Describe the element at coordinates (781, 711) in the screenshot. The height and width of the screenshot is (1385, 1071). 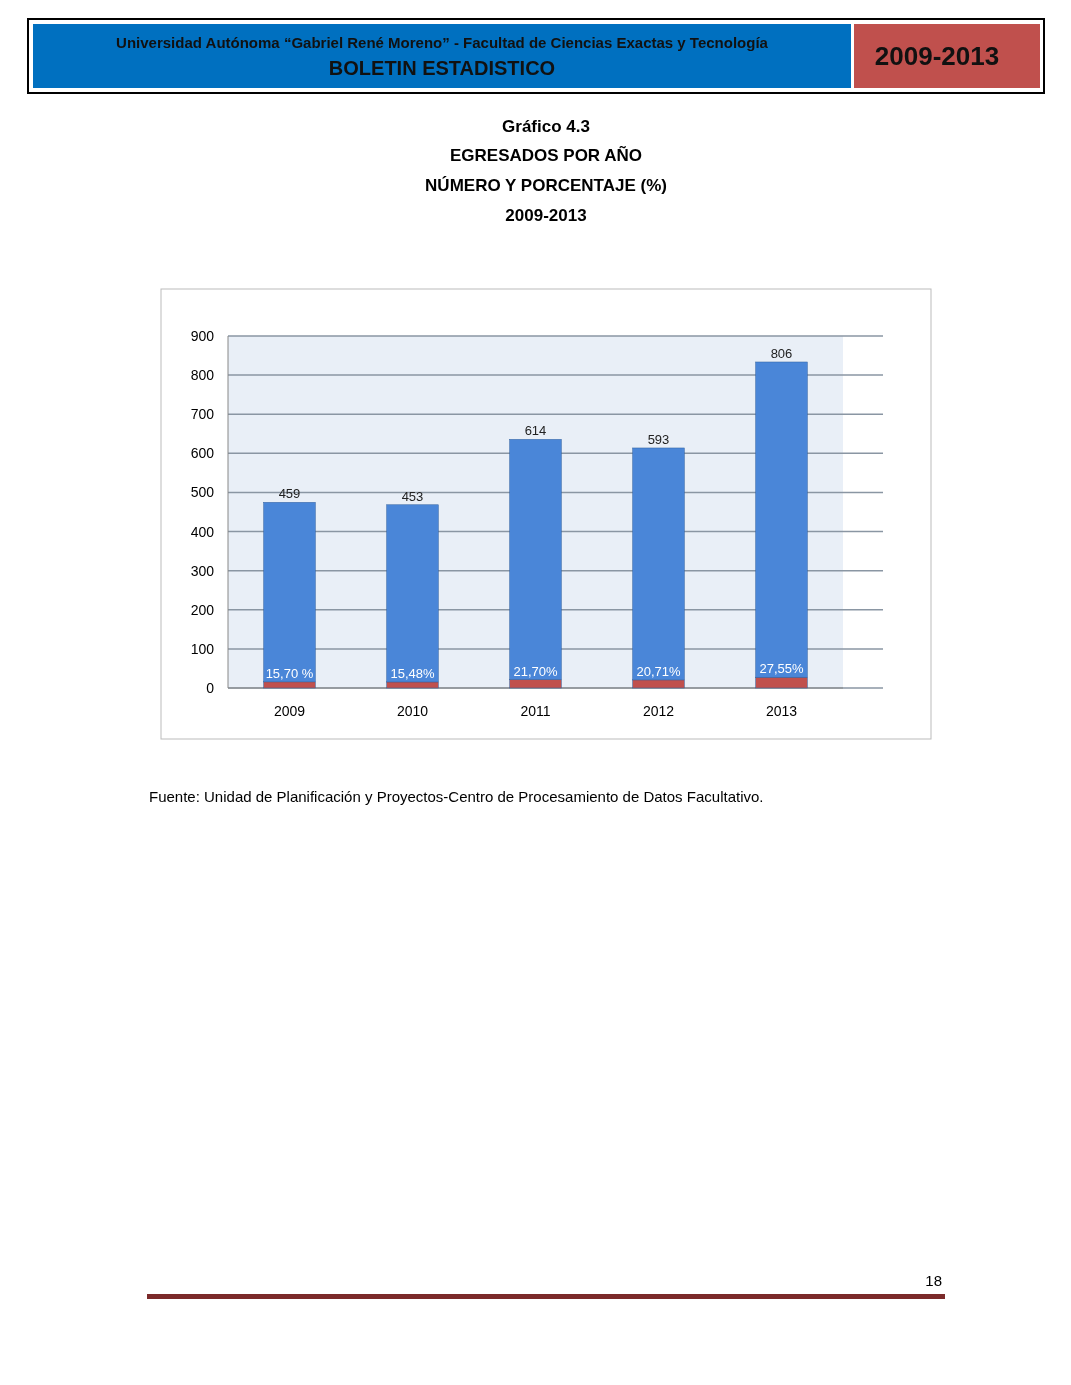
I see `x-tick-label: 2013` at that location.